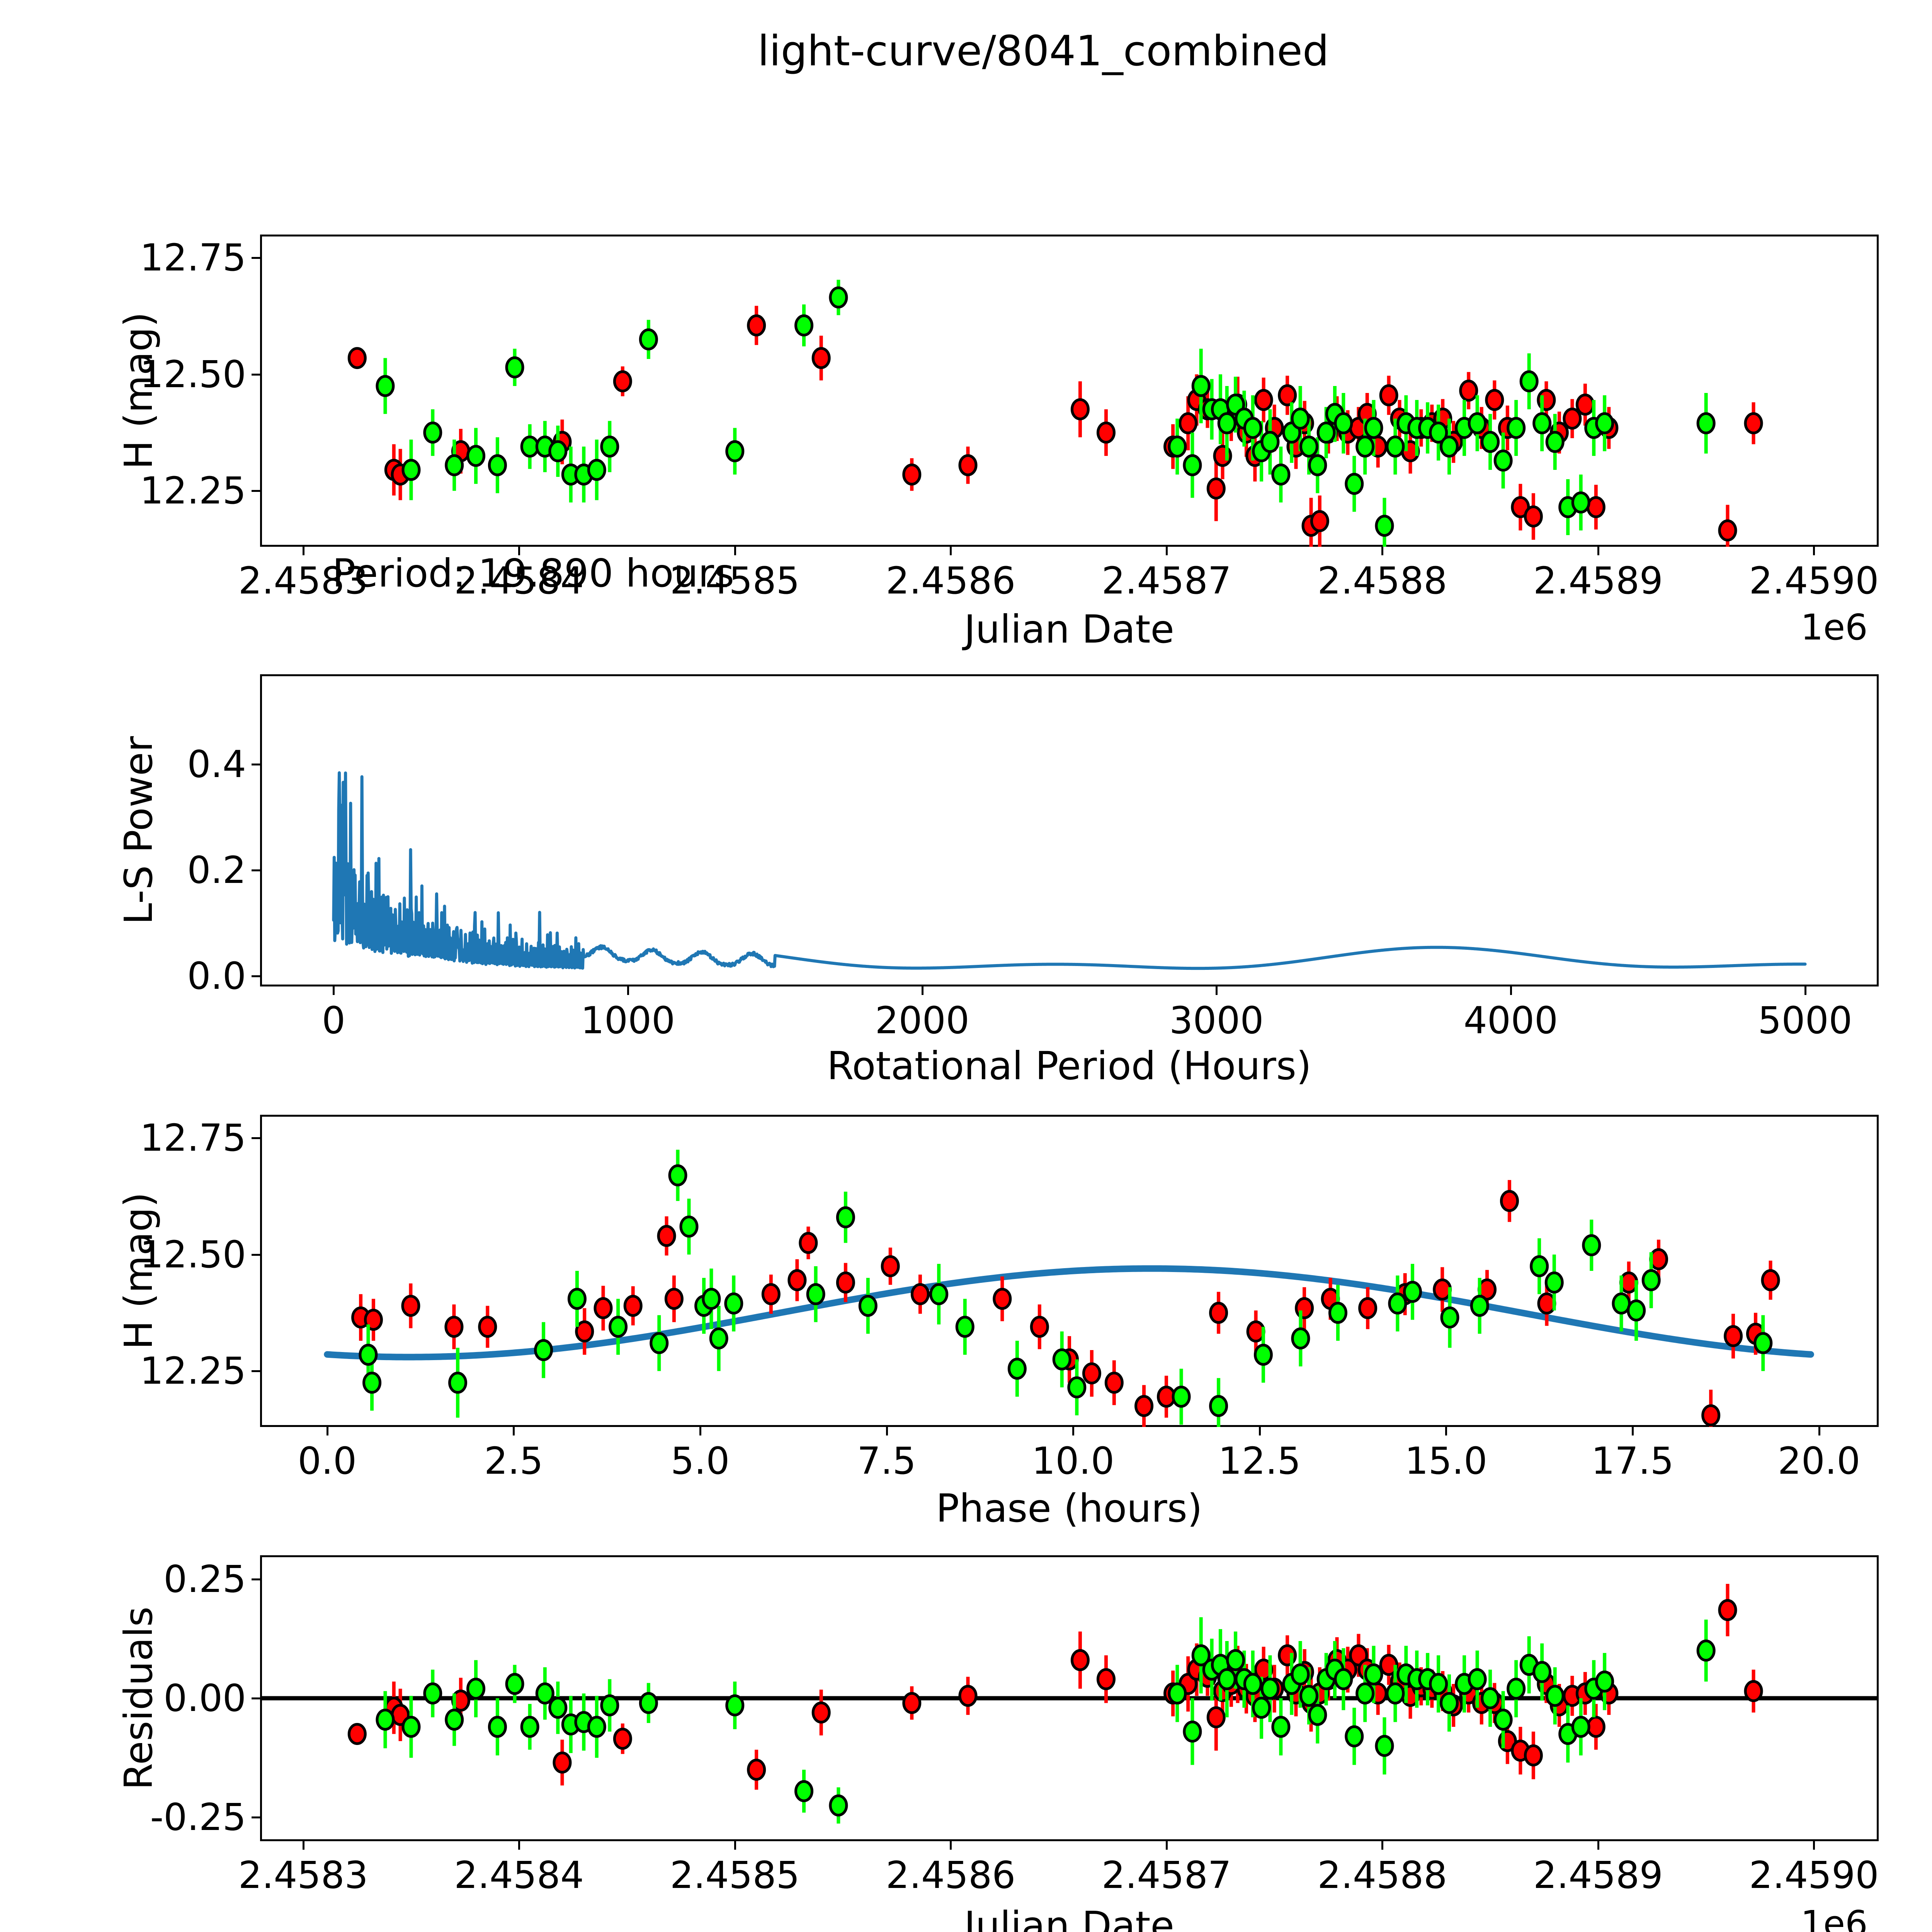 This screenshot has height=1932, width=1932. I want to click on periodogram-axes-frame, so click(1070, 830).